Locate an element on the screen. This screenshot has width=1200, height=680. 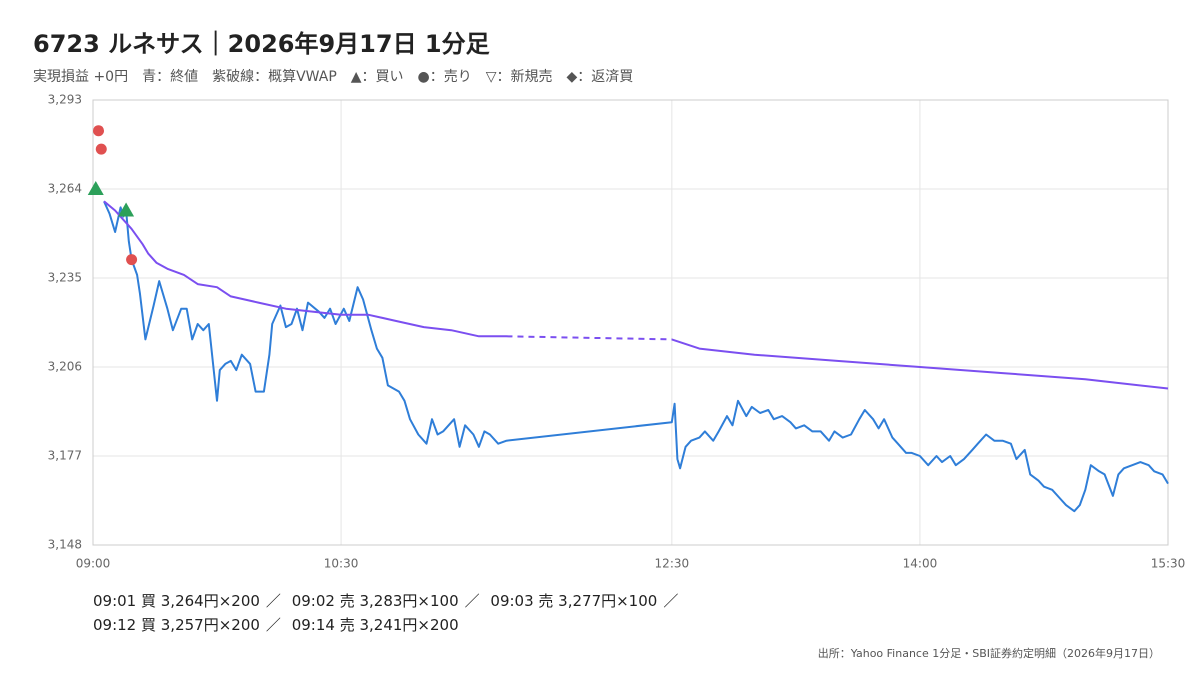
y-tick-label: 3,293 is located at coordinates (65, 100).